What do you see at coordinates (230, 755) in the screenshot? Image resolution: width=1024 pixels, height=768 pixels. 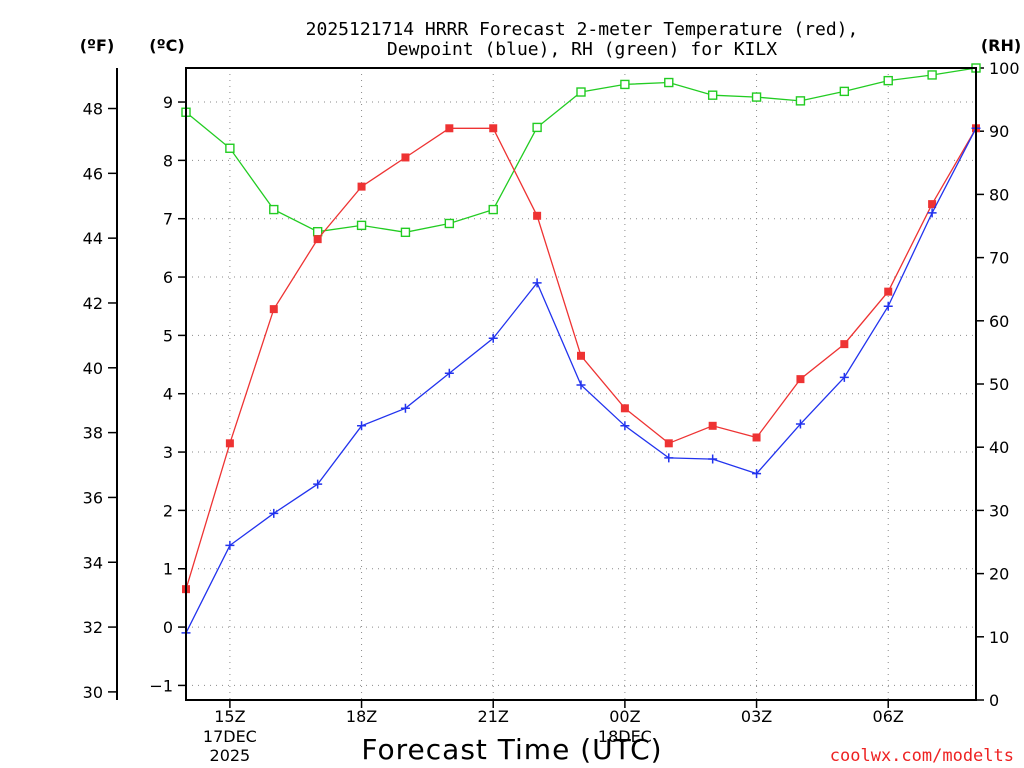 I see `date-label: 2025` at bounding box center [230, 755].